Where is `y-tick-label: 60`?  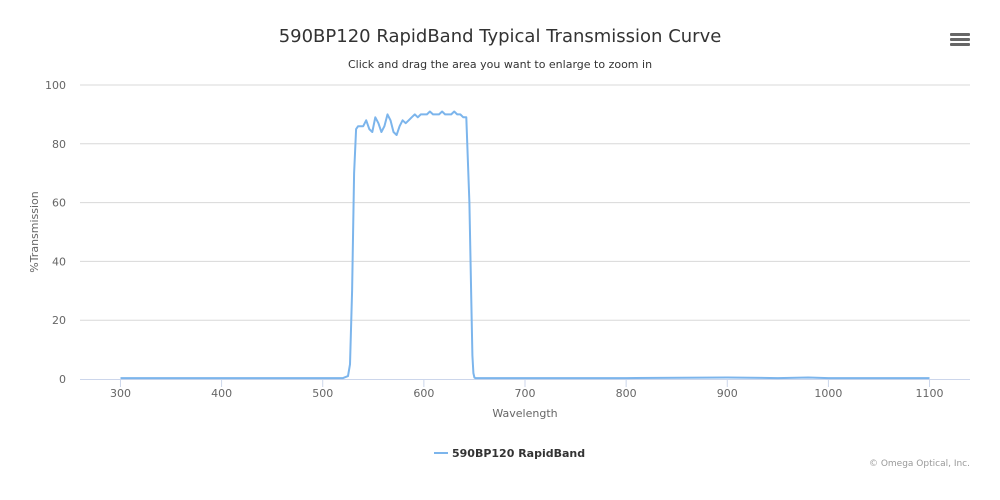
y-tick-label: 60 is located at coordinates (59, 203).